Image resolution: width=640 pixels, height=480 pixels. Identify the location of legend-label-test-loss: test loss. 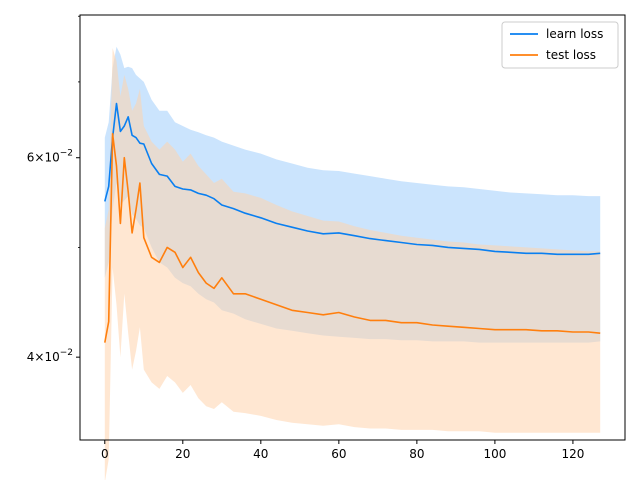
(571, 55).